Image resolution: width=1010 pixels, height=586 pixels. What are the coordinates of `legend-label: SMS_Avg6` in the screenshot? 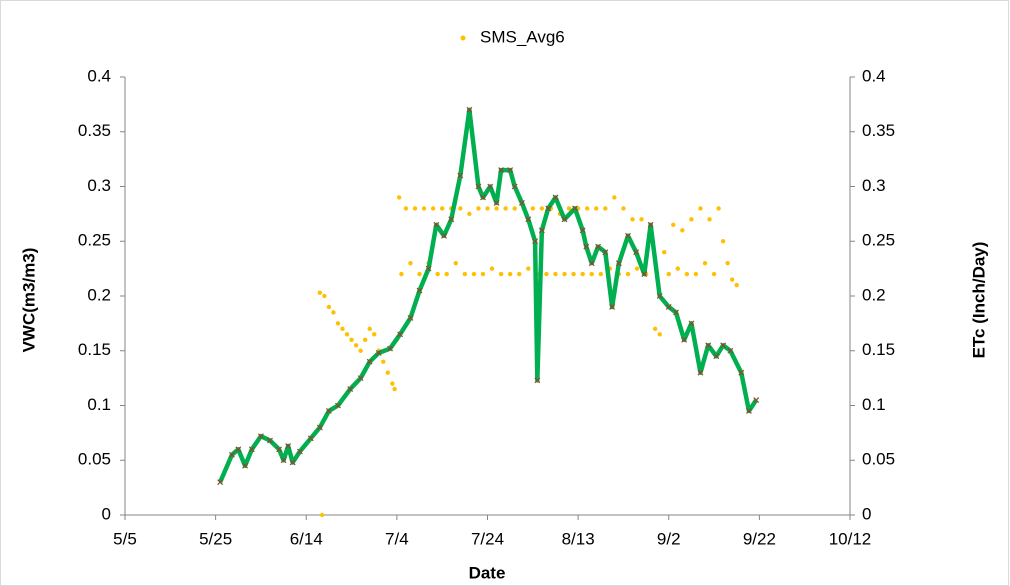 It's located at (522, 36).